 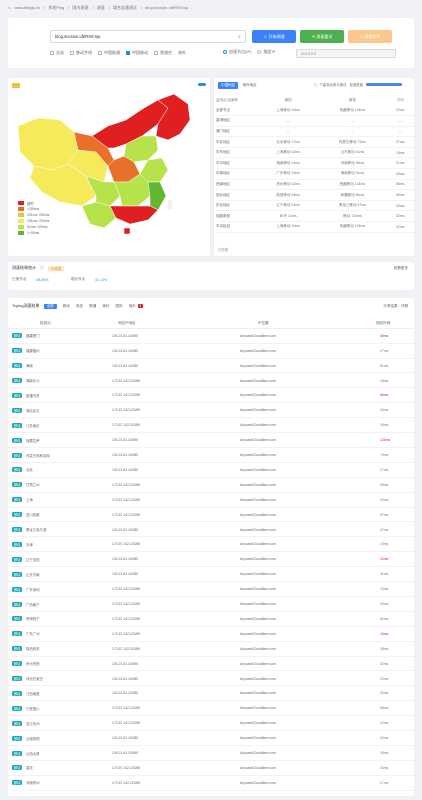 I want to click on tab-china: 中国地区, so click(x=228, y=85).